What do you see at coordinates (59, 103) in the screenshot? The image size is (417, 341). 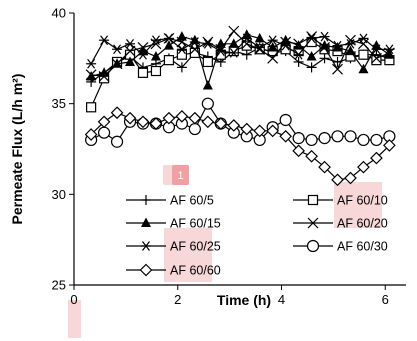 I see `y-tick-label: 35` at bounding box center [59, 103].